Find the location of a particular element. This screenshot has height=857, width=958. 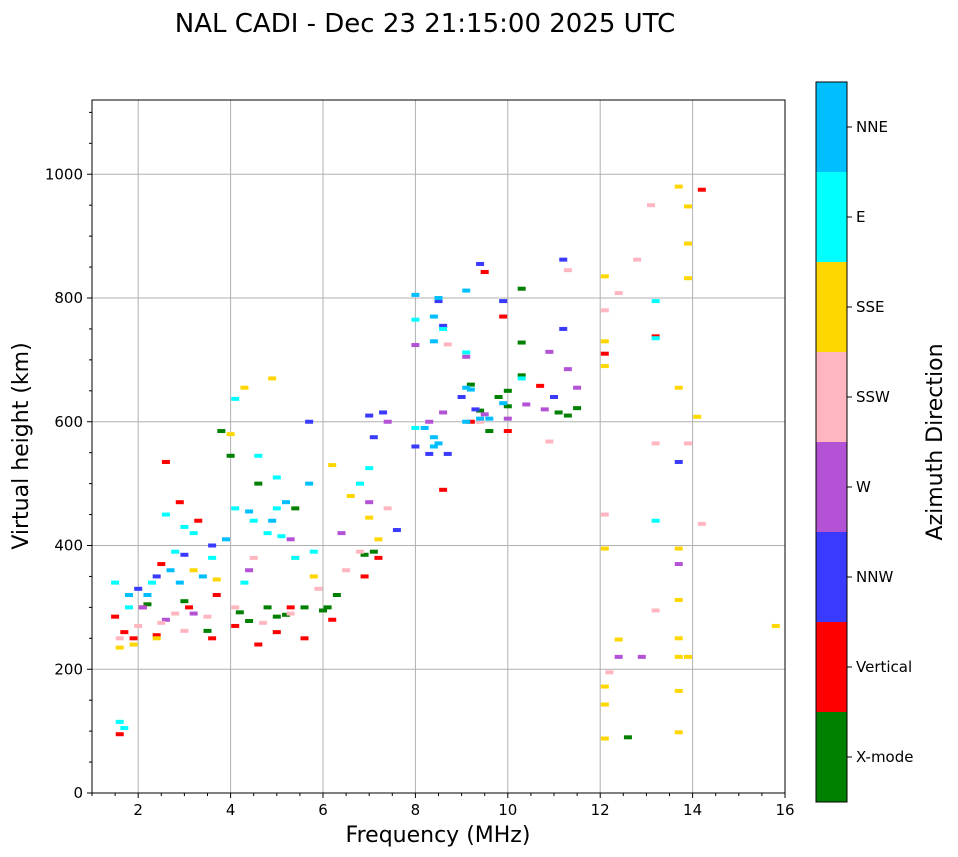

colorbar-frame is located at coordinates (831, 442).